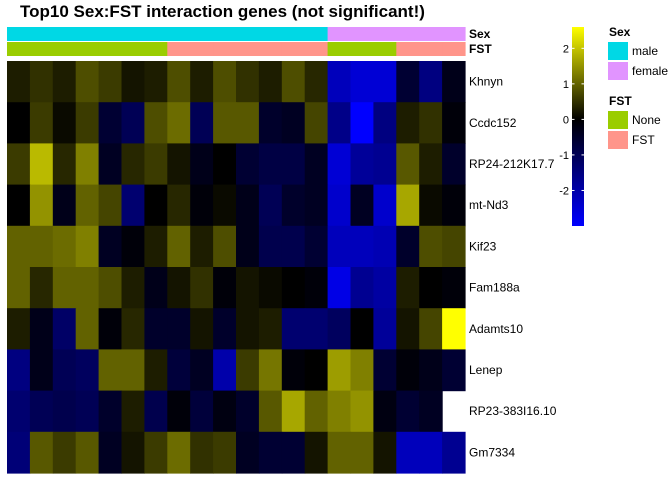 The image size is (672, 480). I want to click on legend-title-sex: Sex, so click(620, 32).